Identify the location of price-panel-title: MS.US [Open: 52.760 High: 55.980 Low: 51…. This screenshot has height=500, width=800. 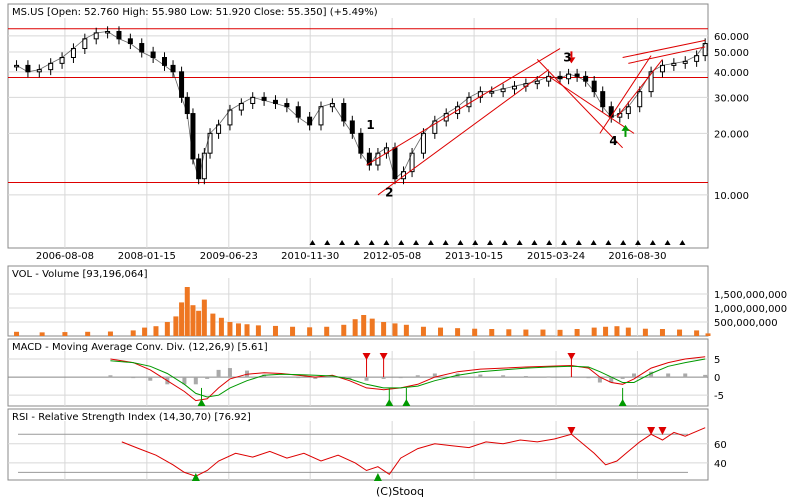
(195, 12).